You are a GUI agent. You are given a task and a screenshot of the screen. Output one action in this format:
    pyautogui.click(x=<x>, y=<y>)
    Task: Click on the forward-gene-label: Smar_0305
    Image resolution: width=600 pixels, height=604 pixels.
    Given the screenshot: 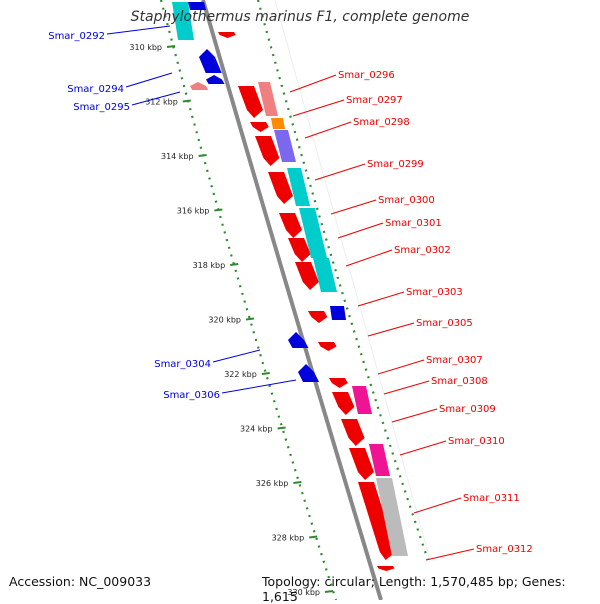 What is the action you would take?
    pyautogui.click(x=444, y=323)
    